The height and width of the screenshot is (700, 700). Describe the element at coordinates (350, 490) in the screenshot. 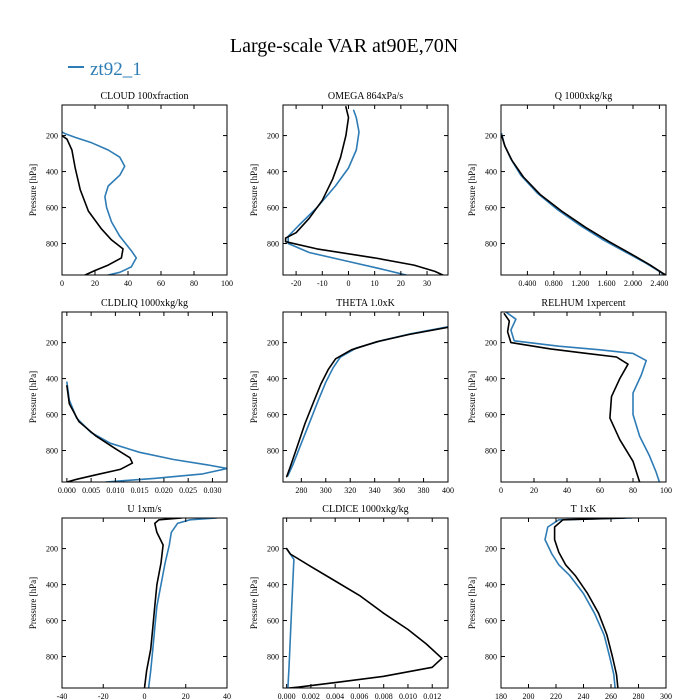

I see `x-tick-label: 320` at that location.